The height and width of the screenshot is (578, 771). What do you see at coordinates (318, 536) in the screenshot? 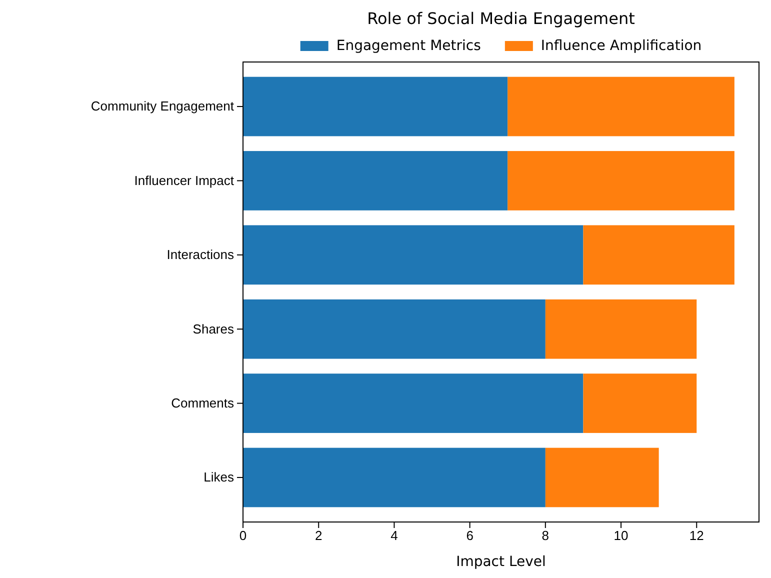
I see `x-tick-label: 2` at bounding box center [318, 536].